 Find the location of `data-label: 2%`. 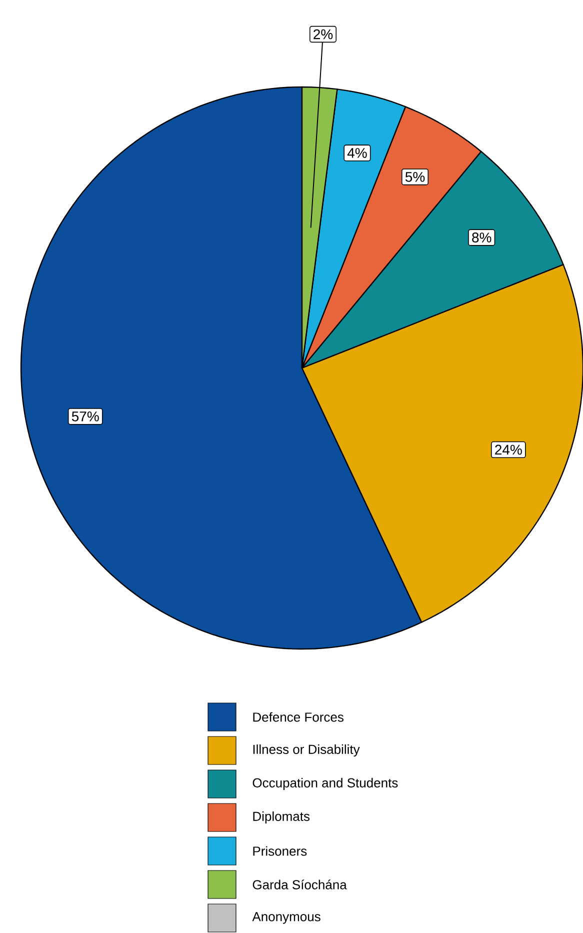

data-label: 2% is located at coordinates (323, 34).